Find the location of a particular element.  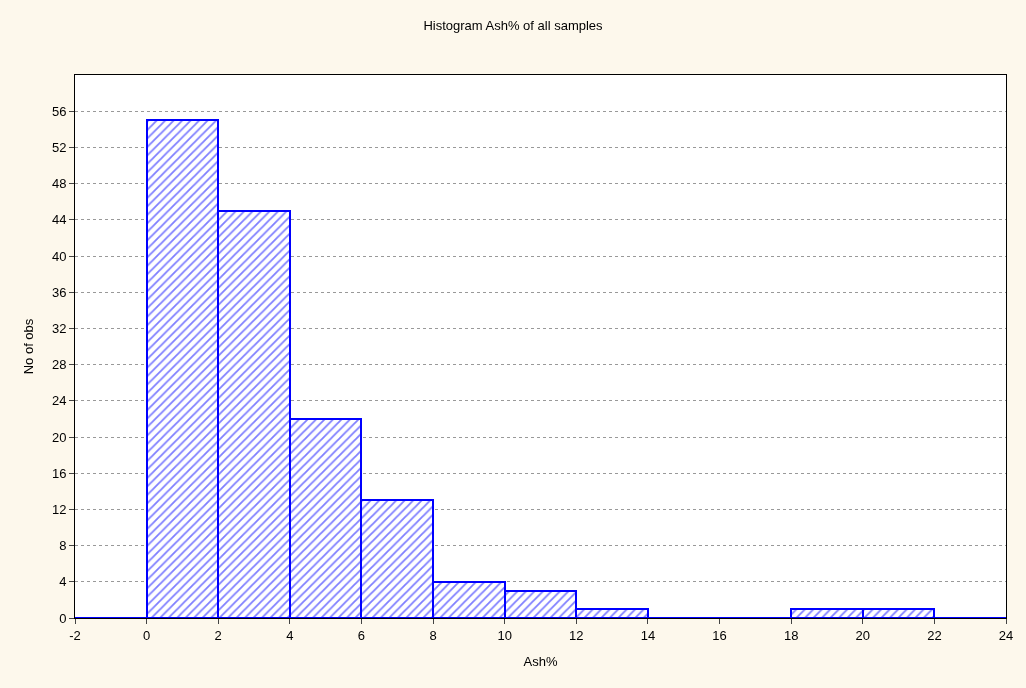

y-tick-label: 52 is located at coordinates (59, 147).